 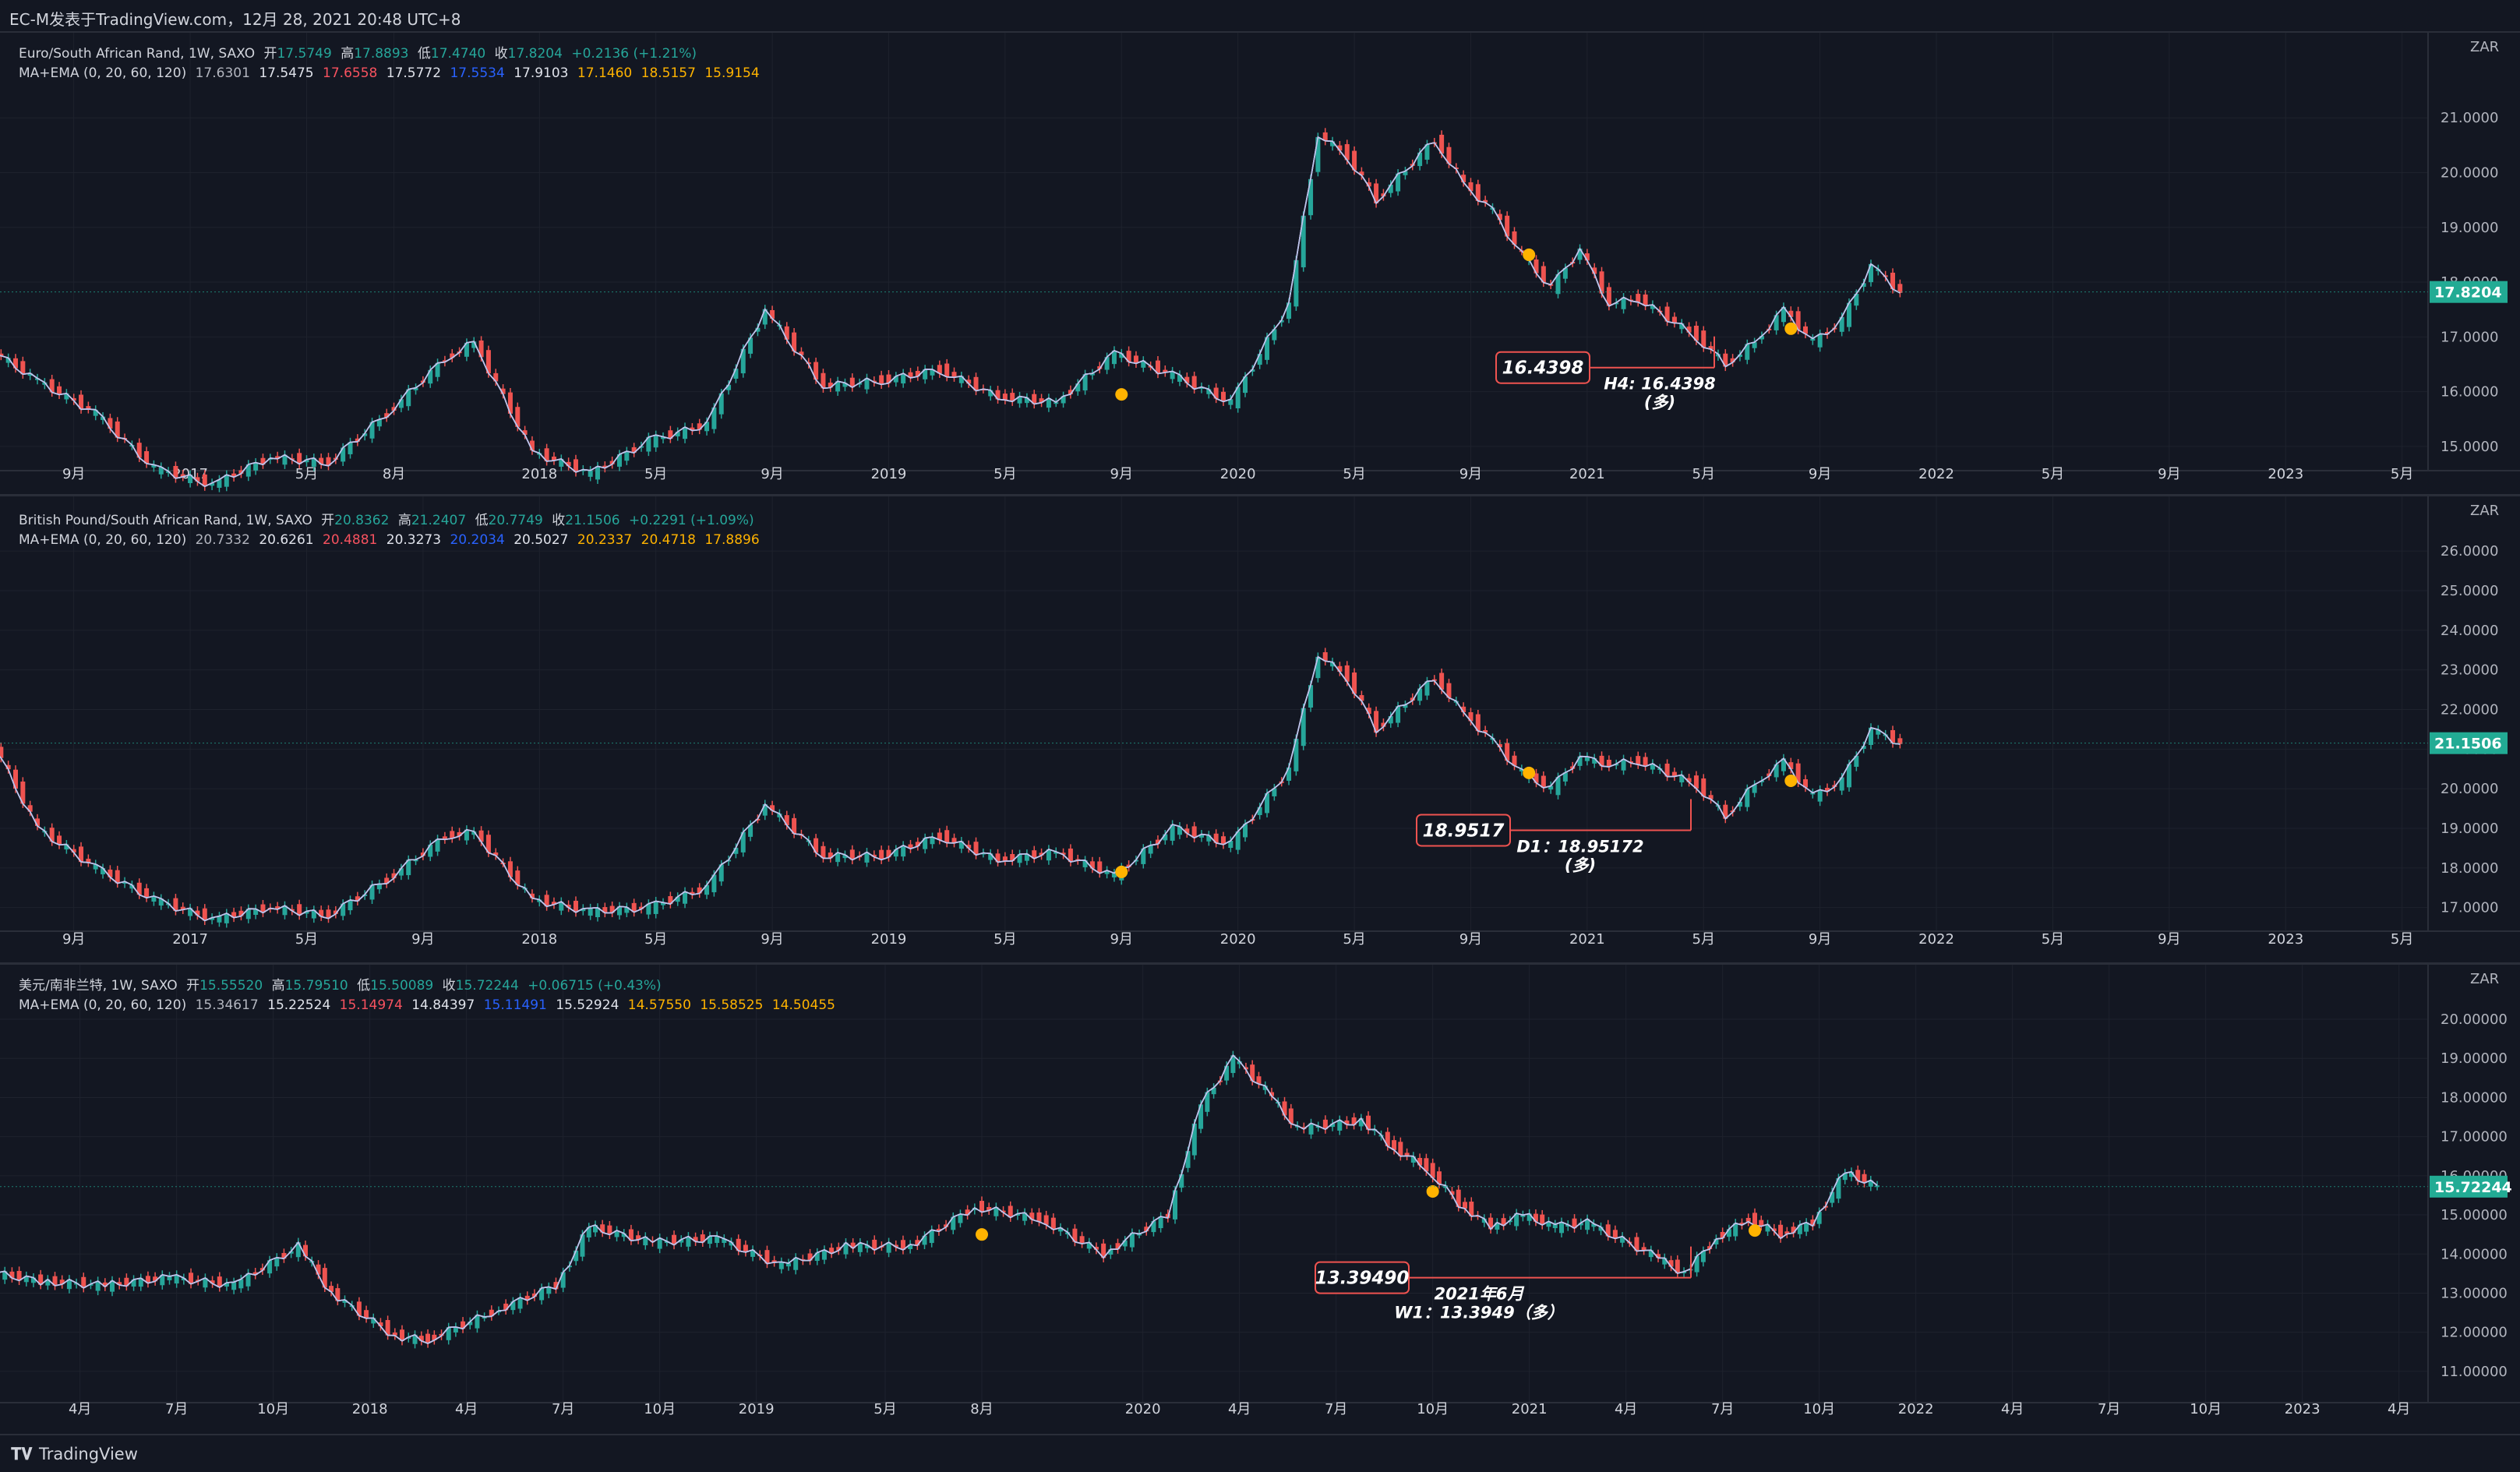 What do you see at coordinates (350, 73) in the screenshot?
I see `ma-value: 17.6558` at bounding box center [350, 73].